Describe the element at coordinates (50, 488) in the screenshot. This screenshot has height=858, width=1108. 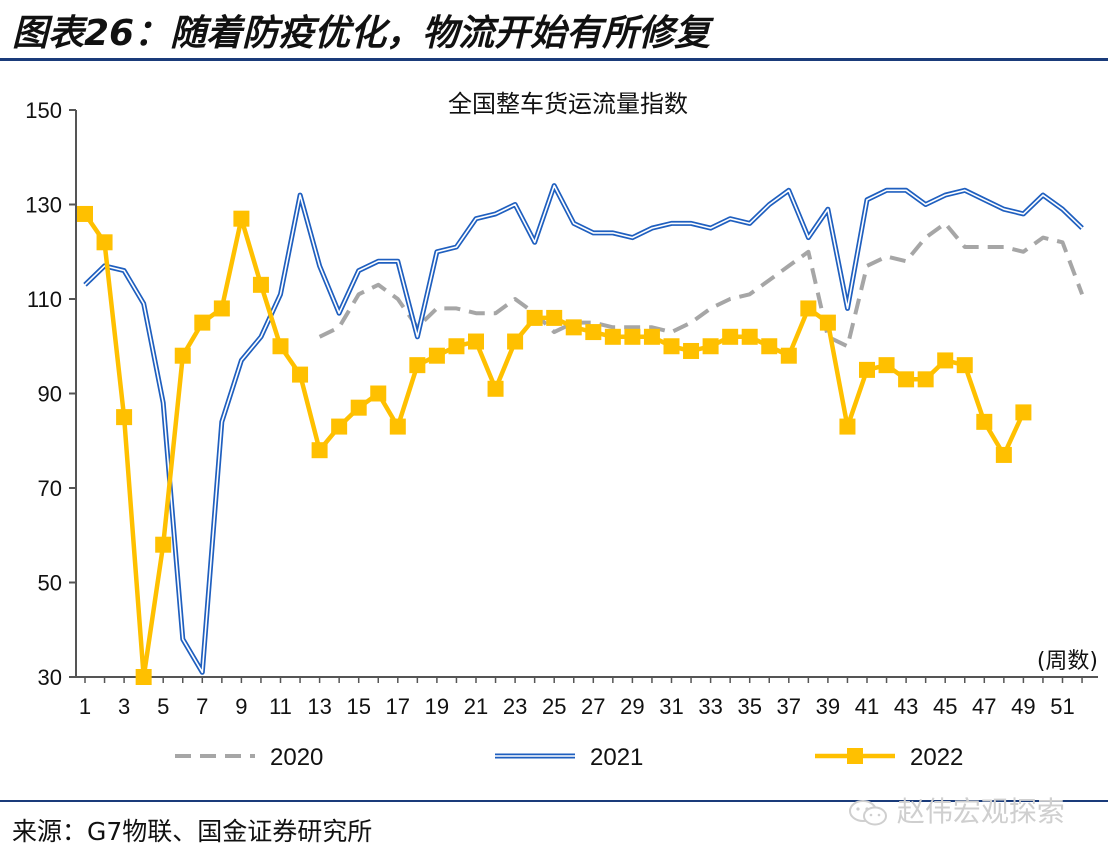
I see `y-tick-label: 70` at that location.